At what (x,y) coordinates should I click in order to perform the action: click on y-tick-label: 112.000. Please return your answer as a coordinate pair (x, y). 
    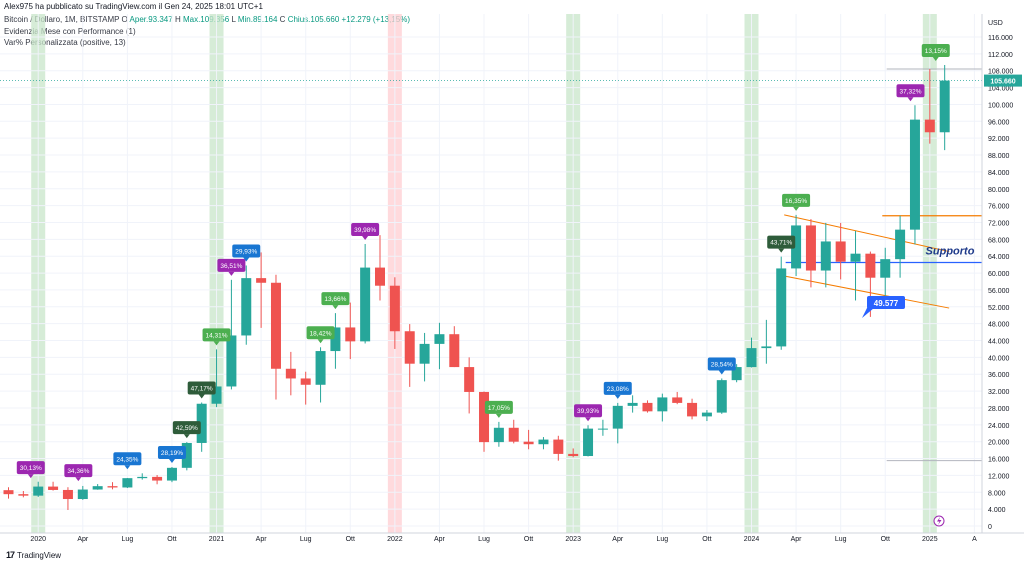
    Looking at the image, I should click on (1000, 55).